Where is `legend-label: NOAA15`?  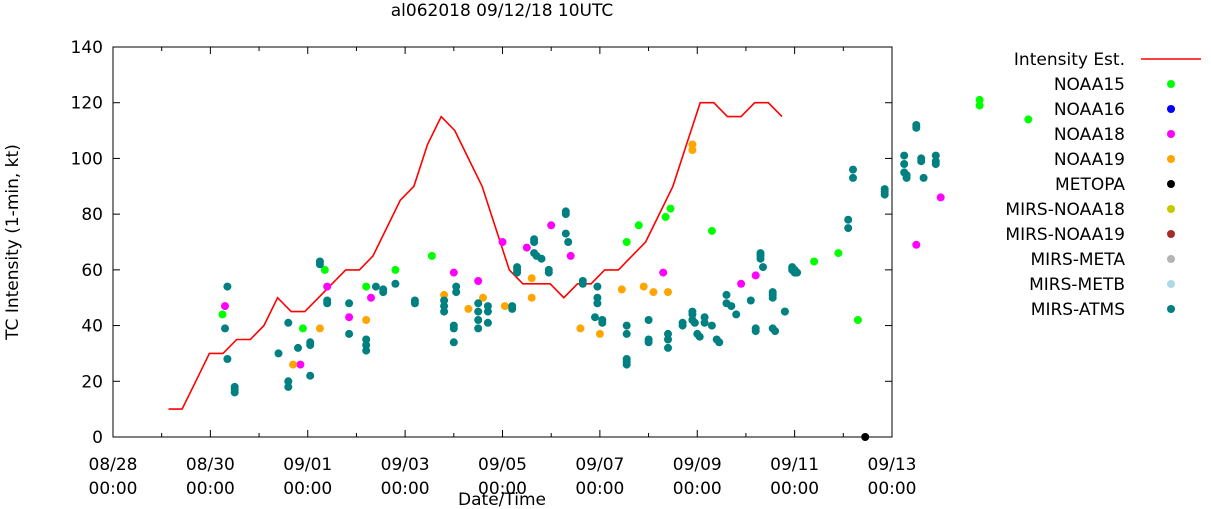
legend-label: NOAA15 is located at coordinates (1089, 85).